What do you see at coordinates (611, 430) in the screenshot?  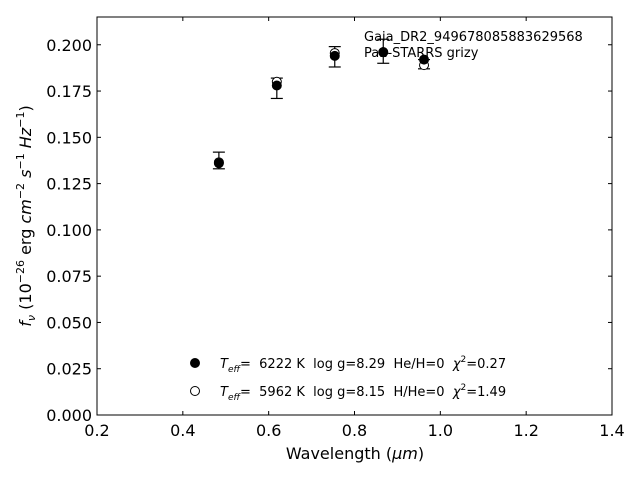 I see `x-tick-label: 1.4` at bounding box center [611, 430].